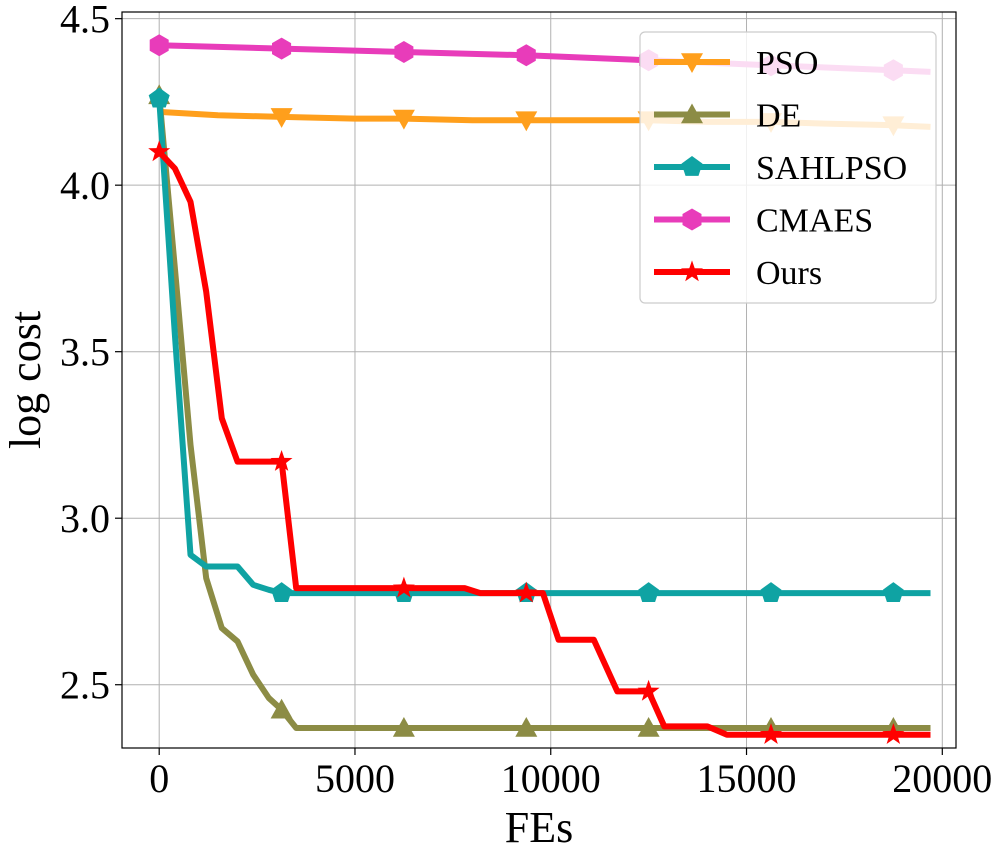 The width and height of the screenshot is (997, 855). I want to click on x-axis-label: FEs, so click(539, 827).